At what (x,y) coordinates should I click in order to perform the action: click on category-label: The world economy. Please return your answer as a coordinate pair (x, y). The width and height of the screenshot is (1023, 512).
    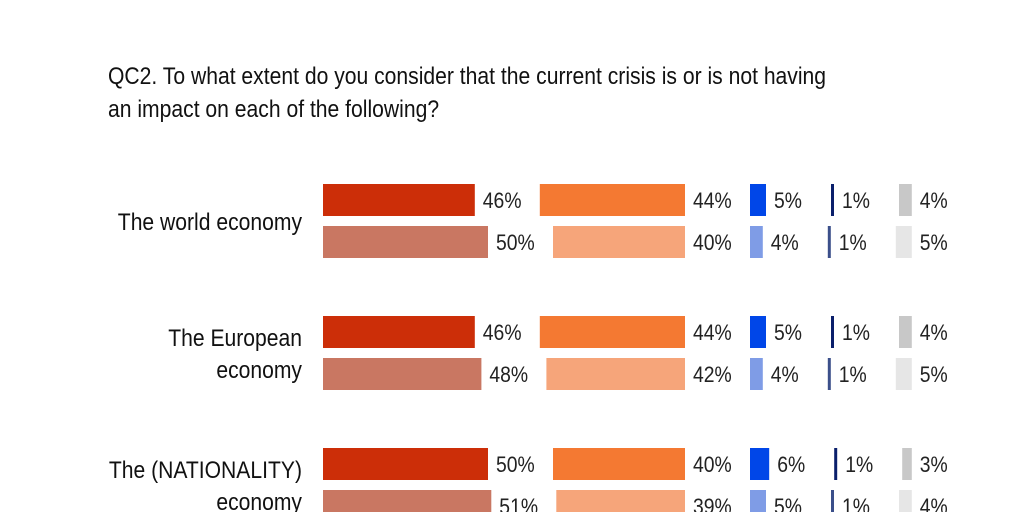
    Looking at the image, I should click on (210, 222).